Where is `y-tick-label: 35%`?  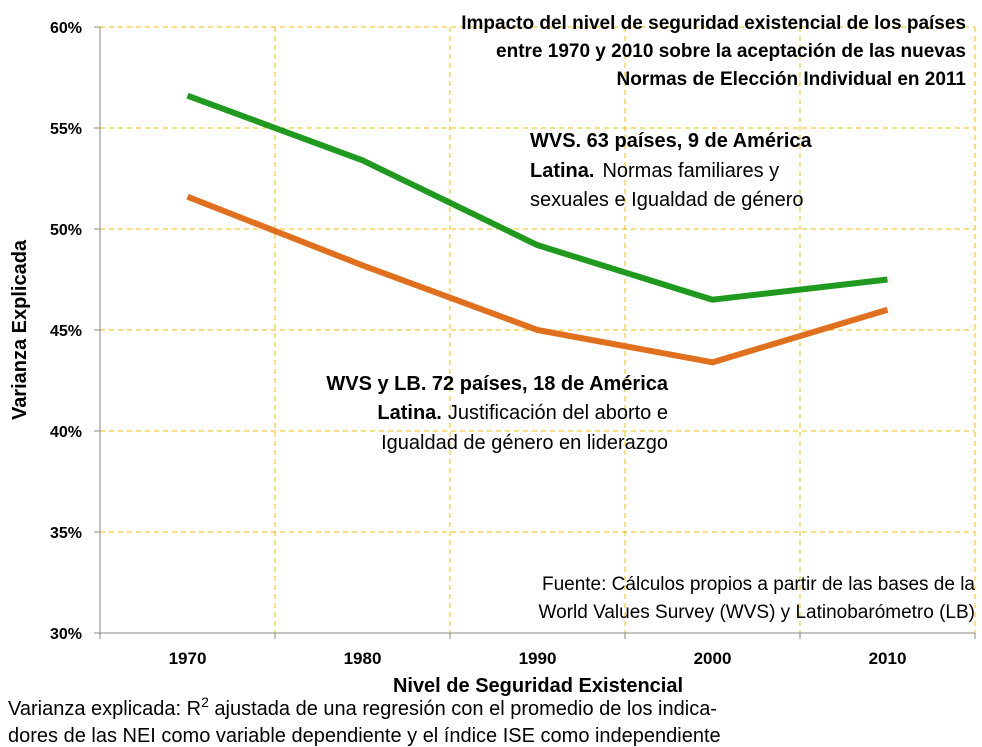 y-tick-label: 35% is located at coordinates (66, 533).